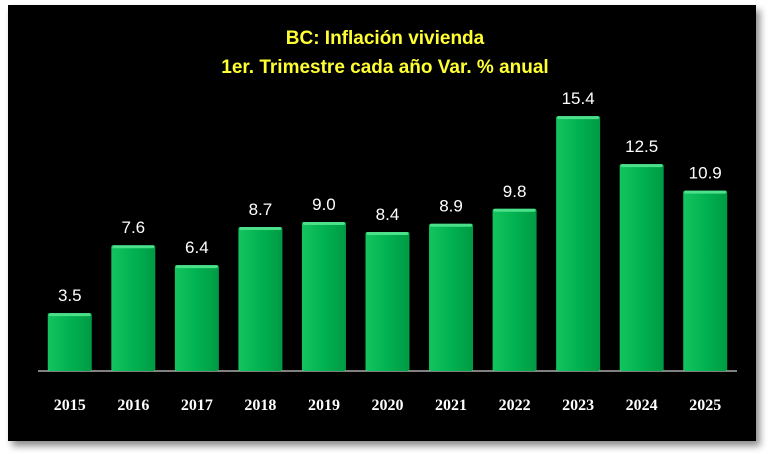  I want to click on value-label-2018: 8.7, so click(261, 209).